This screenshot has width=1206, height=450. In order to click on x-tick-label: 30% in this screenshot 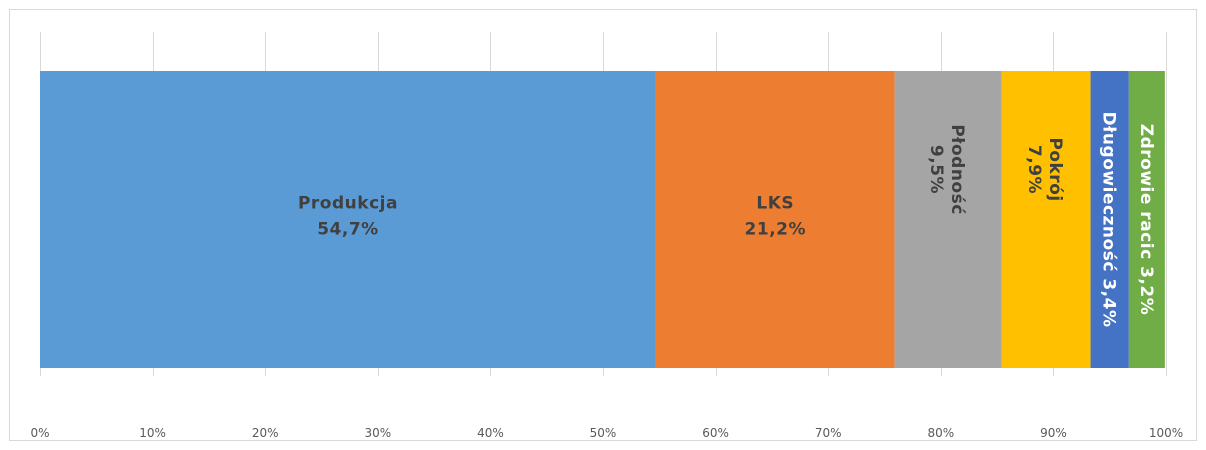, I will do `click(377, 433)`.